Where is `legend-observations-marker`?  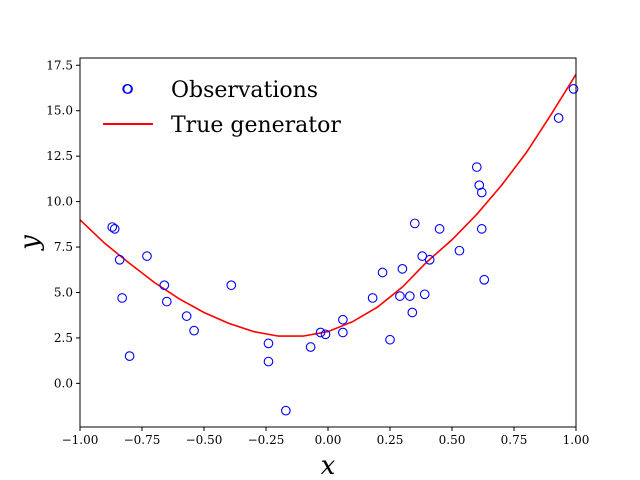
legend-observations-marker is located at coordinates (128, 89).